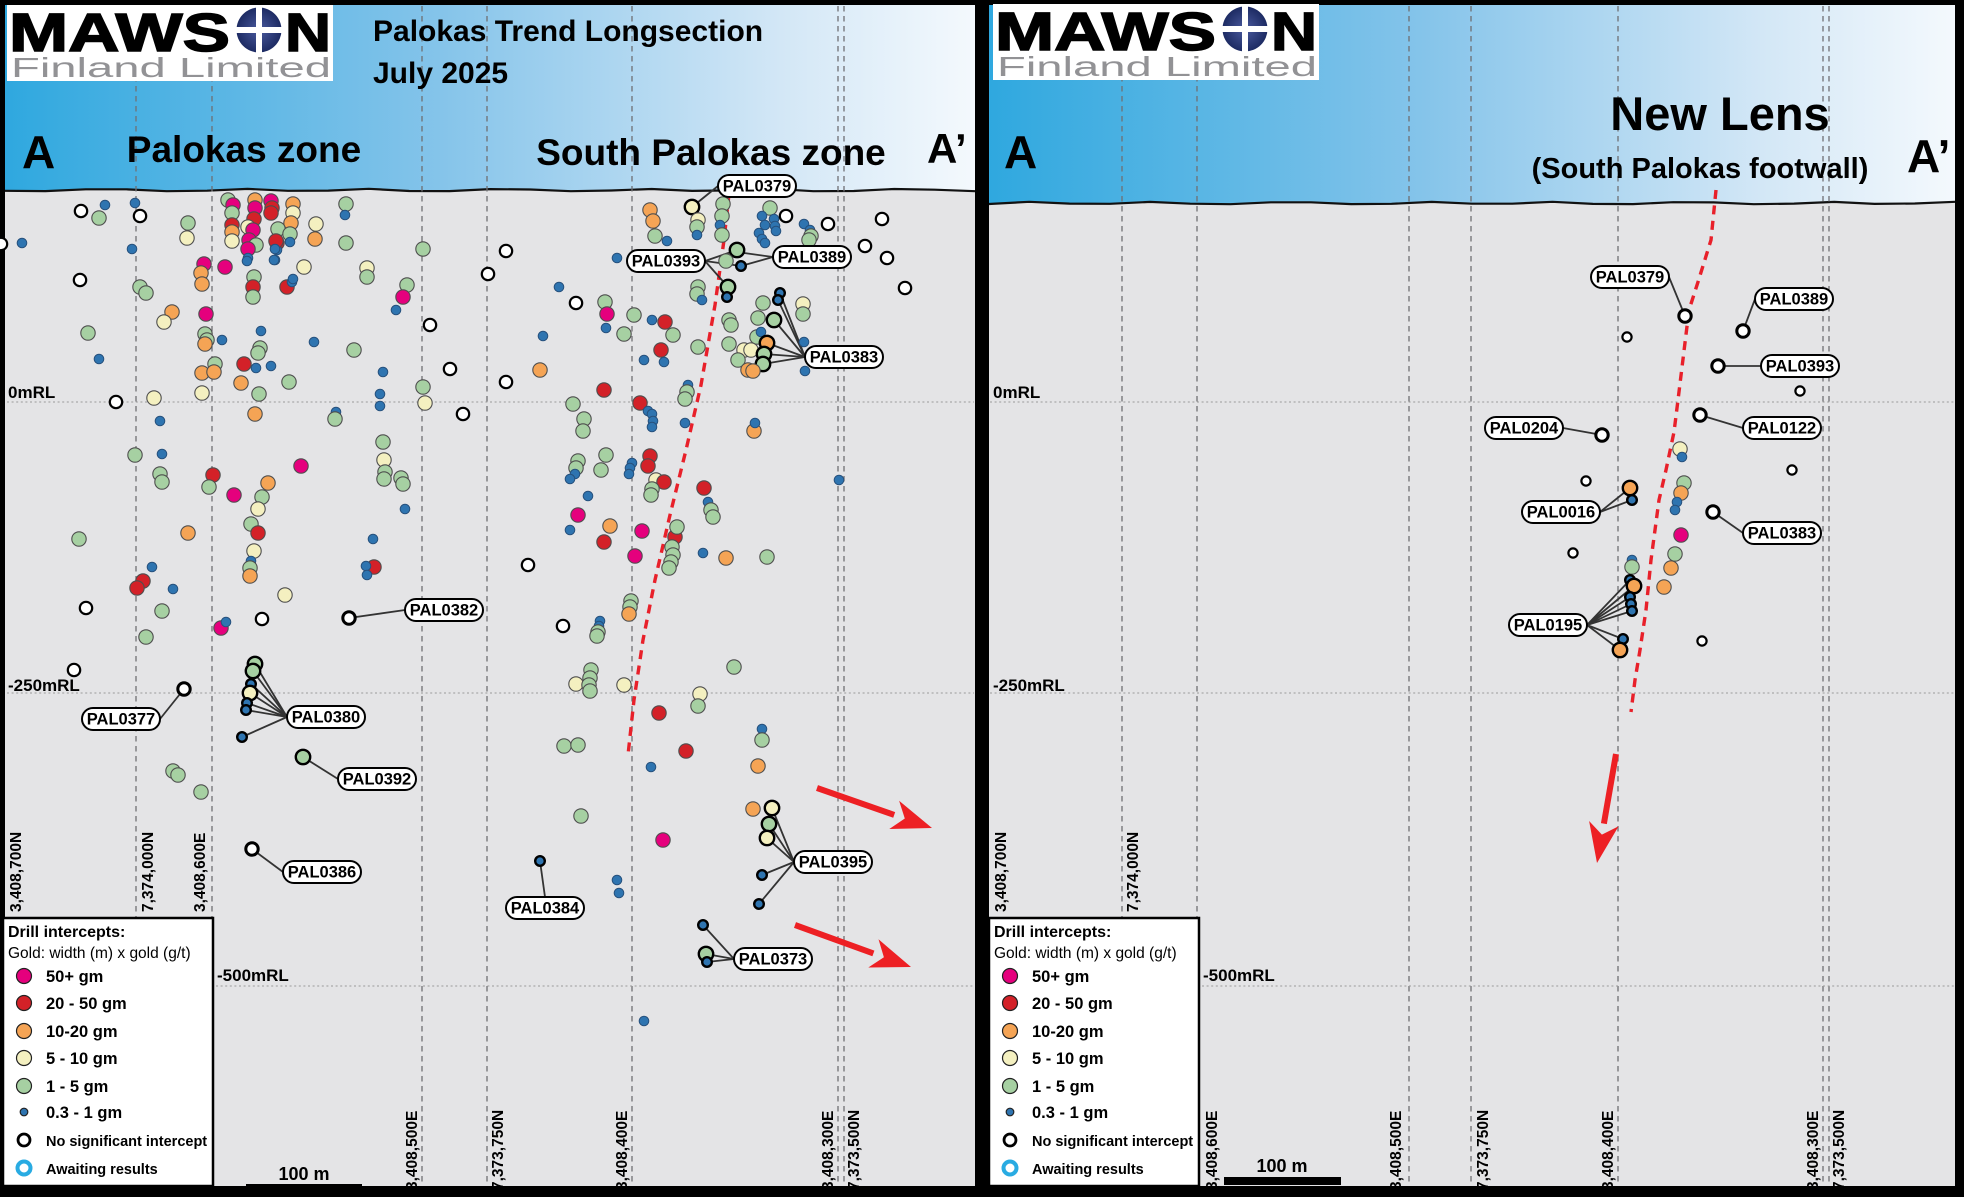 The image size is (1964, 1197). Describe the element at coordinates (711, 152) in the screenshot. I see `svg-text: South Palokas zone` at that location.